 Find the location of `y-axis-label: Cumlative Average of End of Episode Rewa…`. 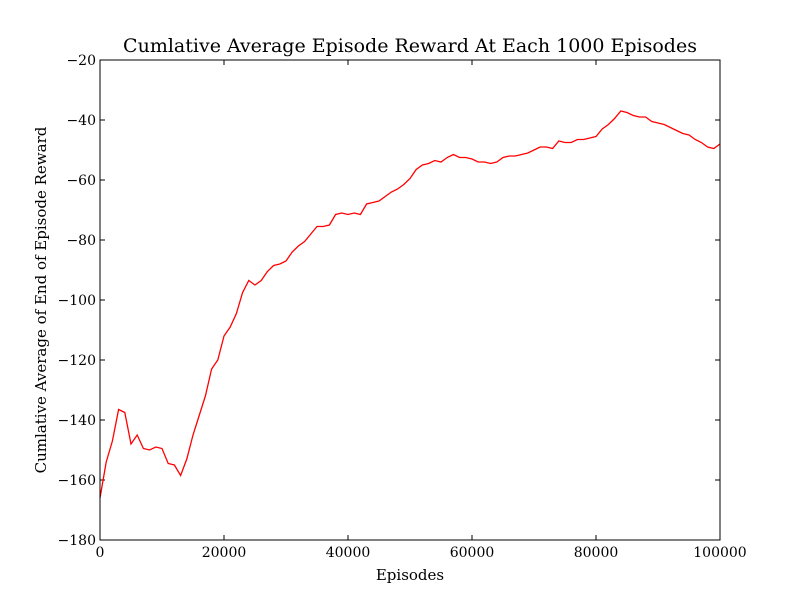

y-axis-label: Cumlative Average of End of Episode Rewa… is located at coordinates (41, 299).